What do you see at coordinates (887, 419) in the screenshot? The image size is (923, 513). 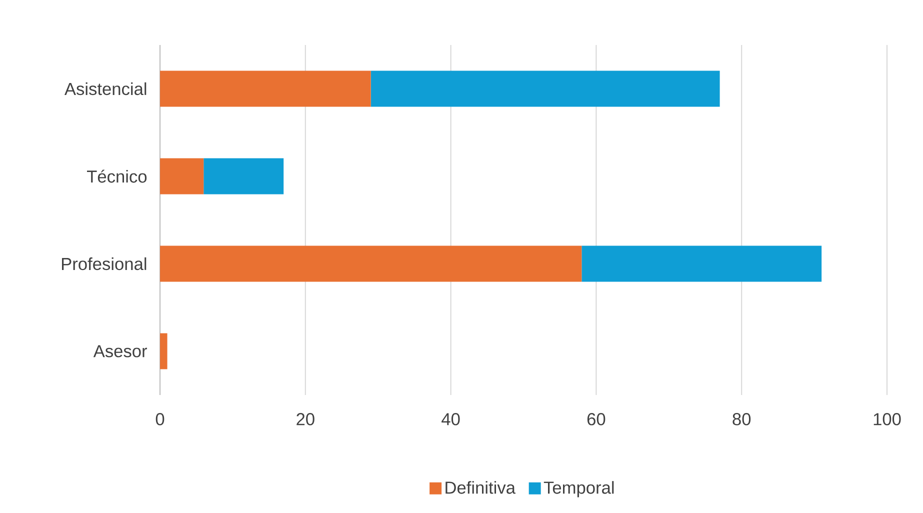 I see `x-tick-label: 100` at bounding box center [887, 419].